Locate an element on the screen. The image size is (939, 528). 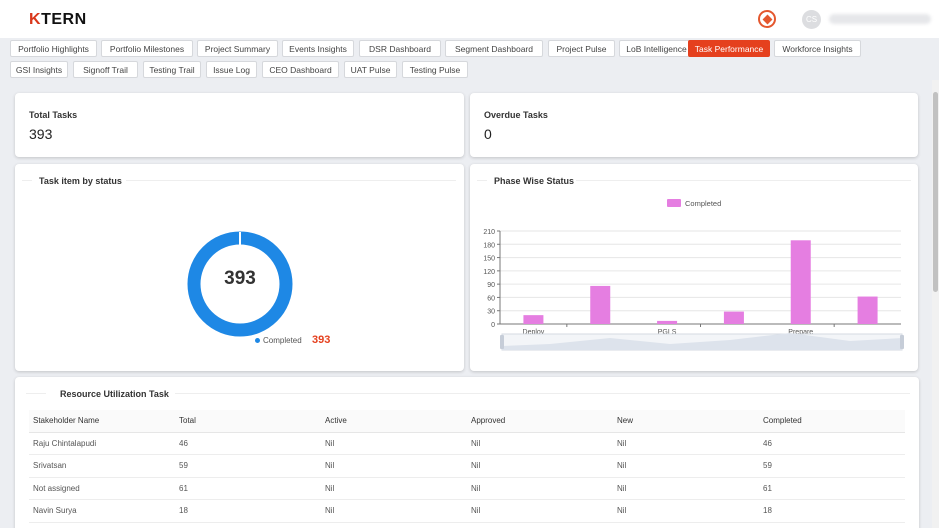
tab-portfolio-highlights: Portfolio Highlights is located at coordinates (53, 48).